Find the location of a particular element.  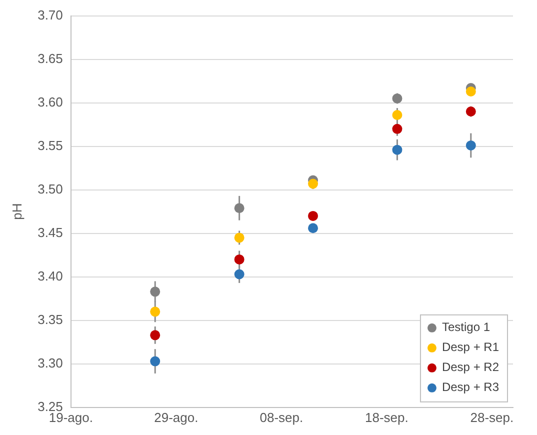

y-tick-label: 3.30 is located at coordinates (50, 362).